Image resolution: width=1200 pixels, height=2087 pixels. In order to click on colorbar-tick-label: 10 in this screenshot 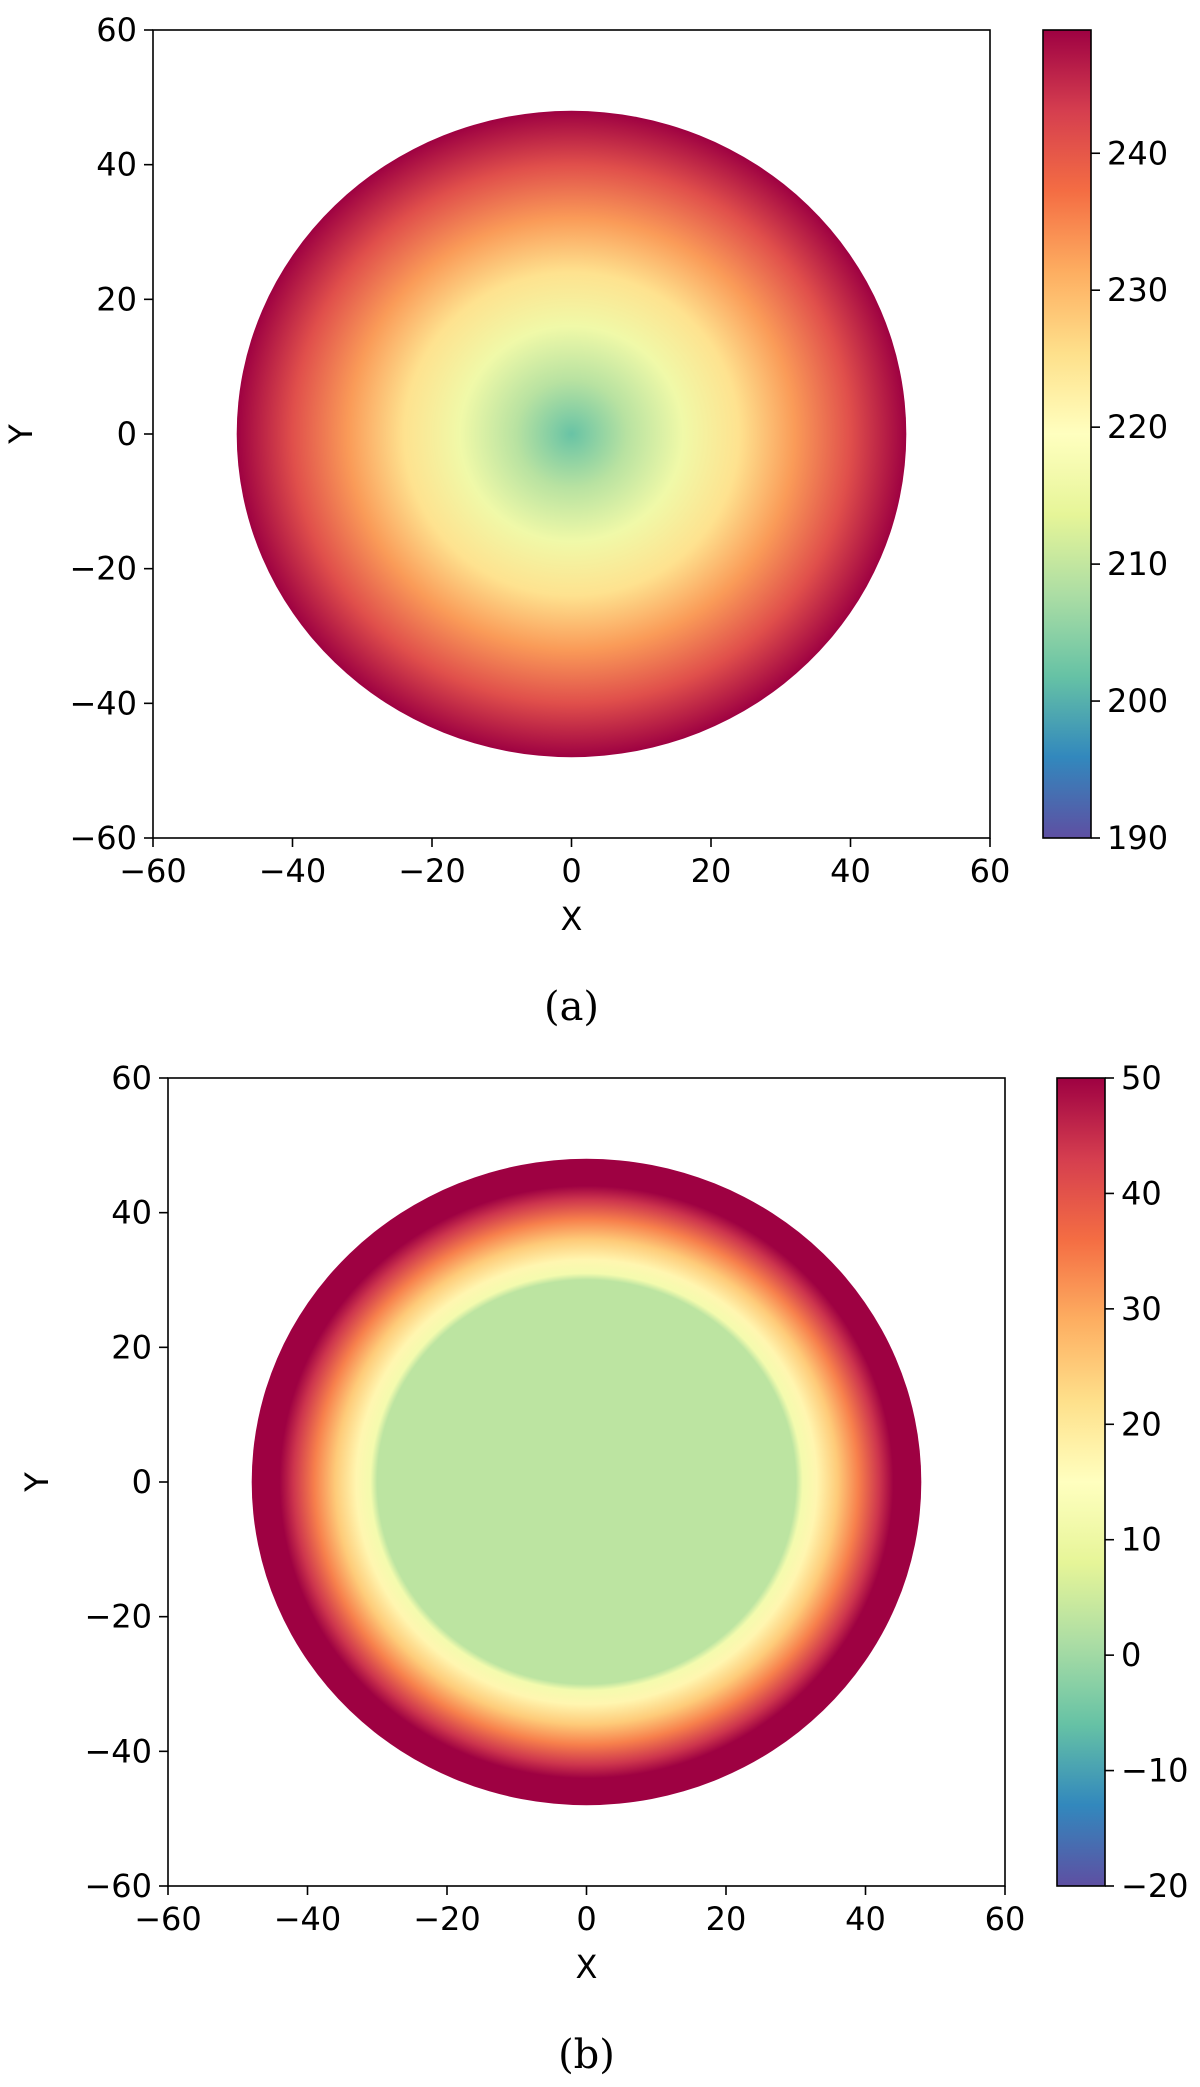, I will do `click(1141, 1540)`.